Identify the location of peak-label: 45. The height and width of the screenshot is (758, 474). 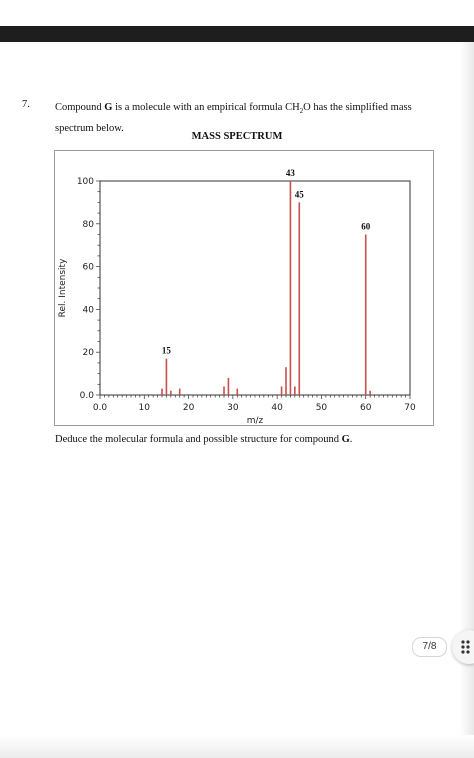
(300, 194).